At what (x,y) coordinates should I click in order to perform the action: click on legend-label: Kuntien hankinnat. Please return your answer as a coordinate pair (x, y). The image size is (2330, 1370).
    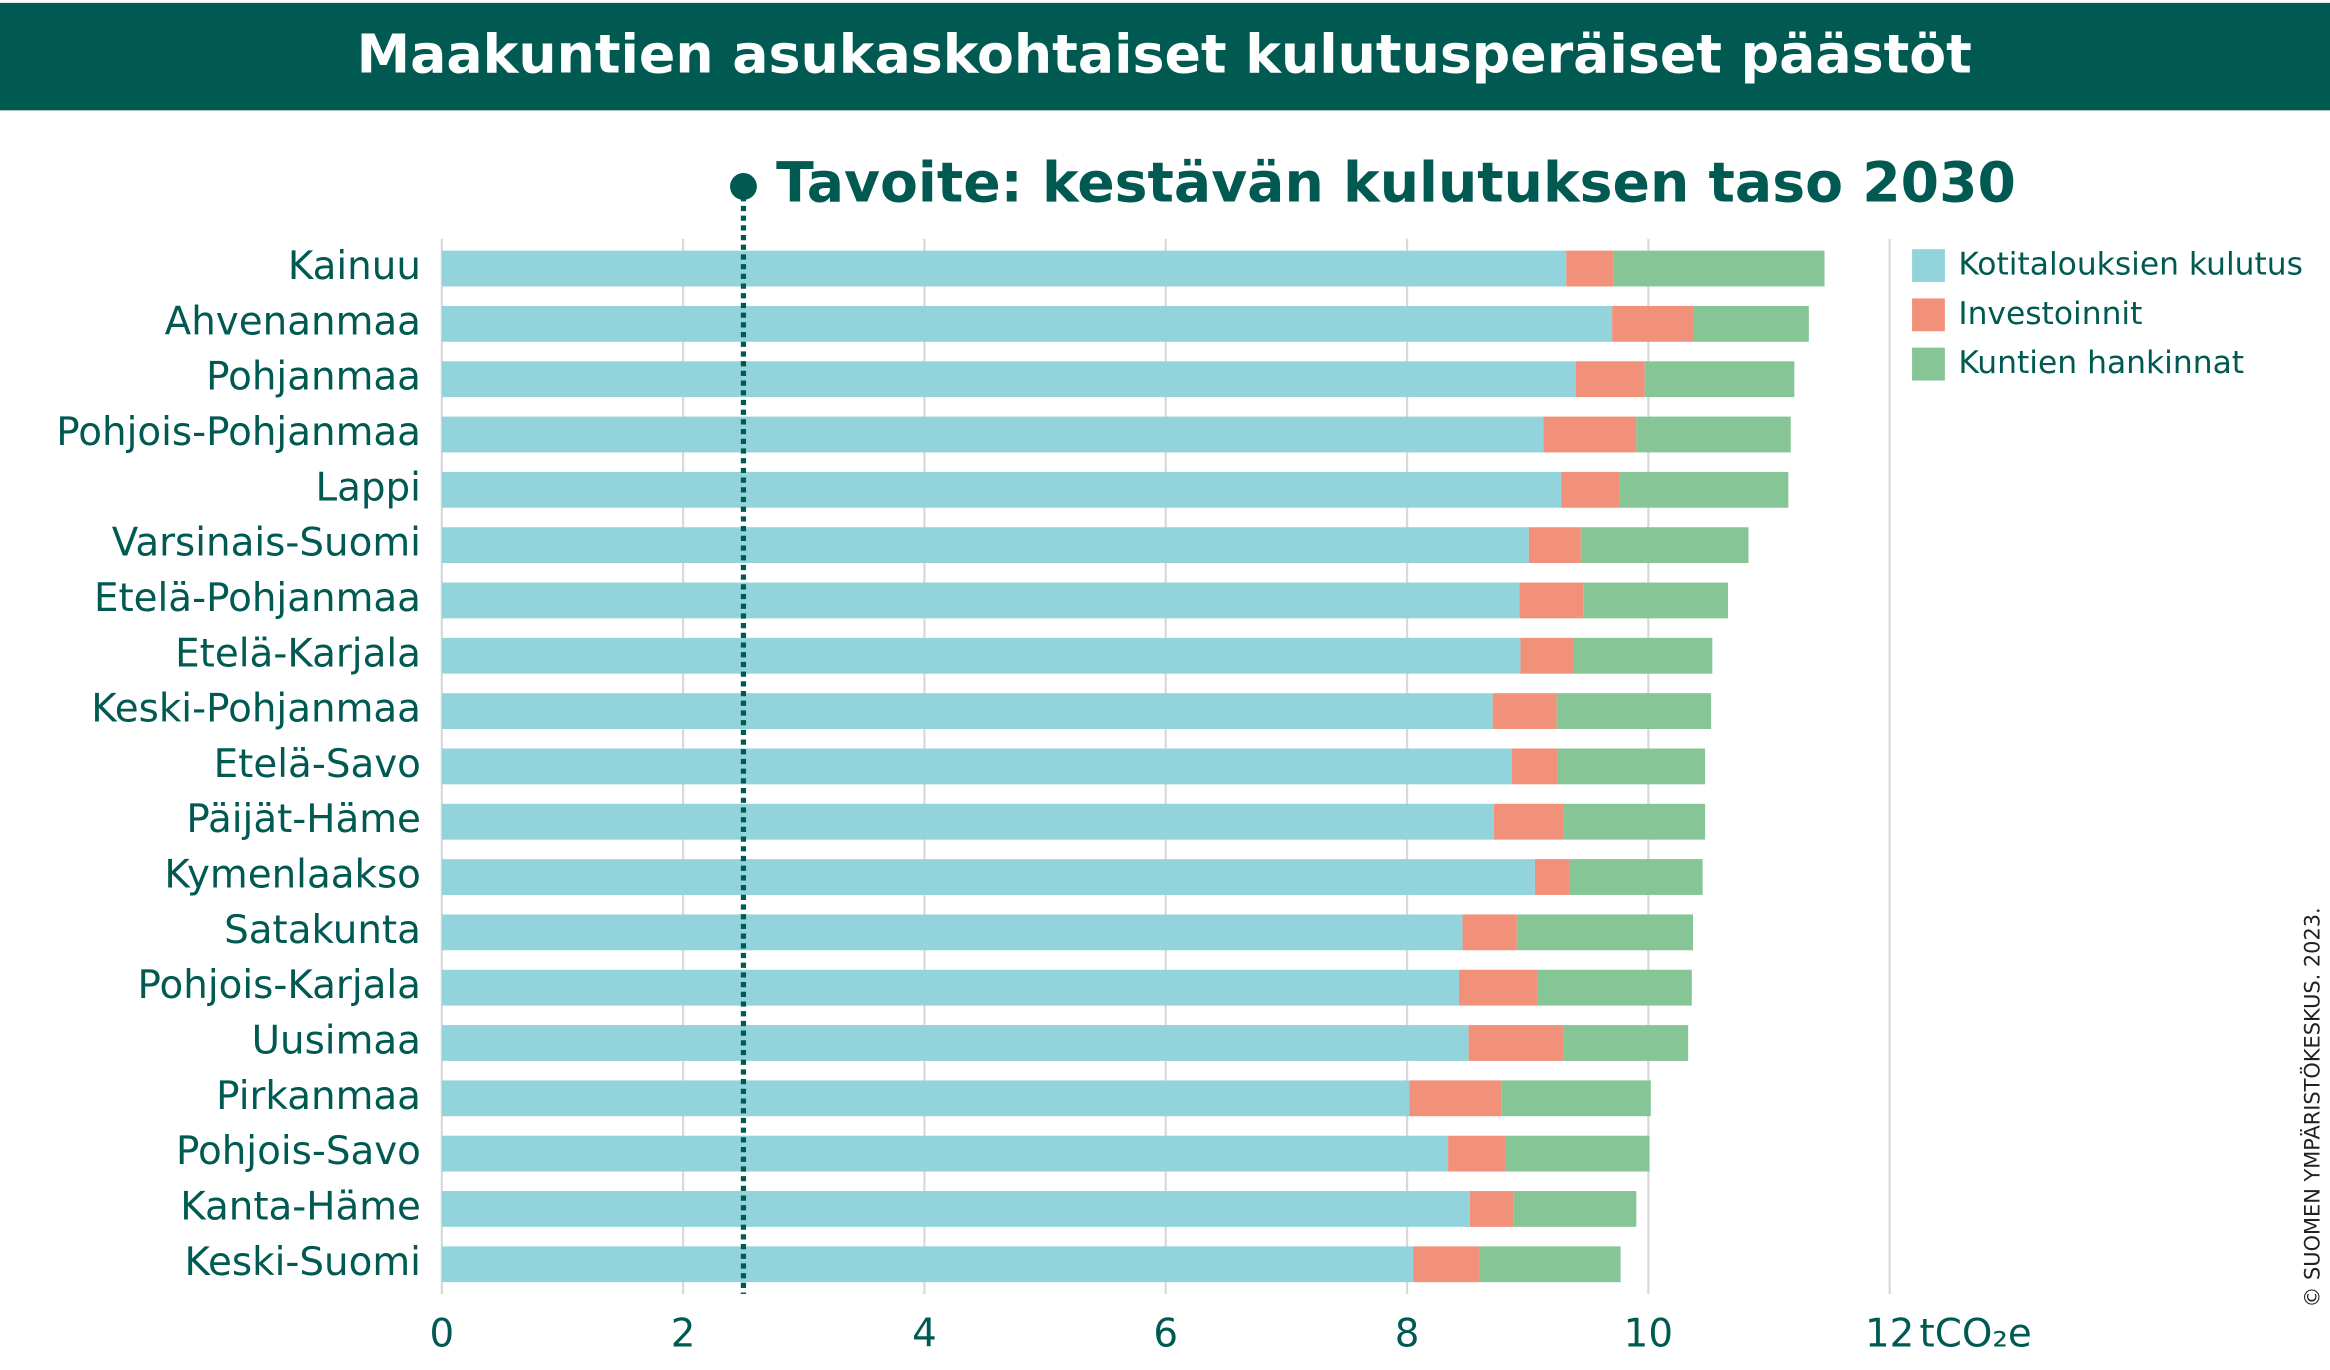
    Looking at the image, I should click on (2101, 363).